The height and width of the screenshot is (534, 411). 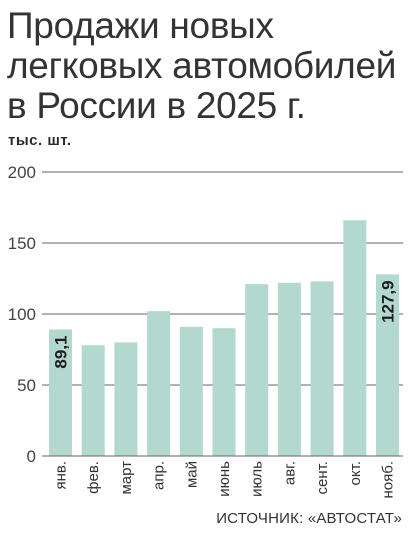 I want to click on title-line-2: легковых автомобилей, so click(x=202, y=65).